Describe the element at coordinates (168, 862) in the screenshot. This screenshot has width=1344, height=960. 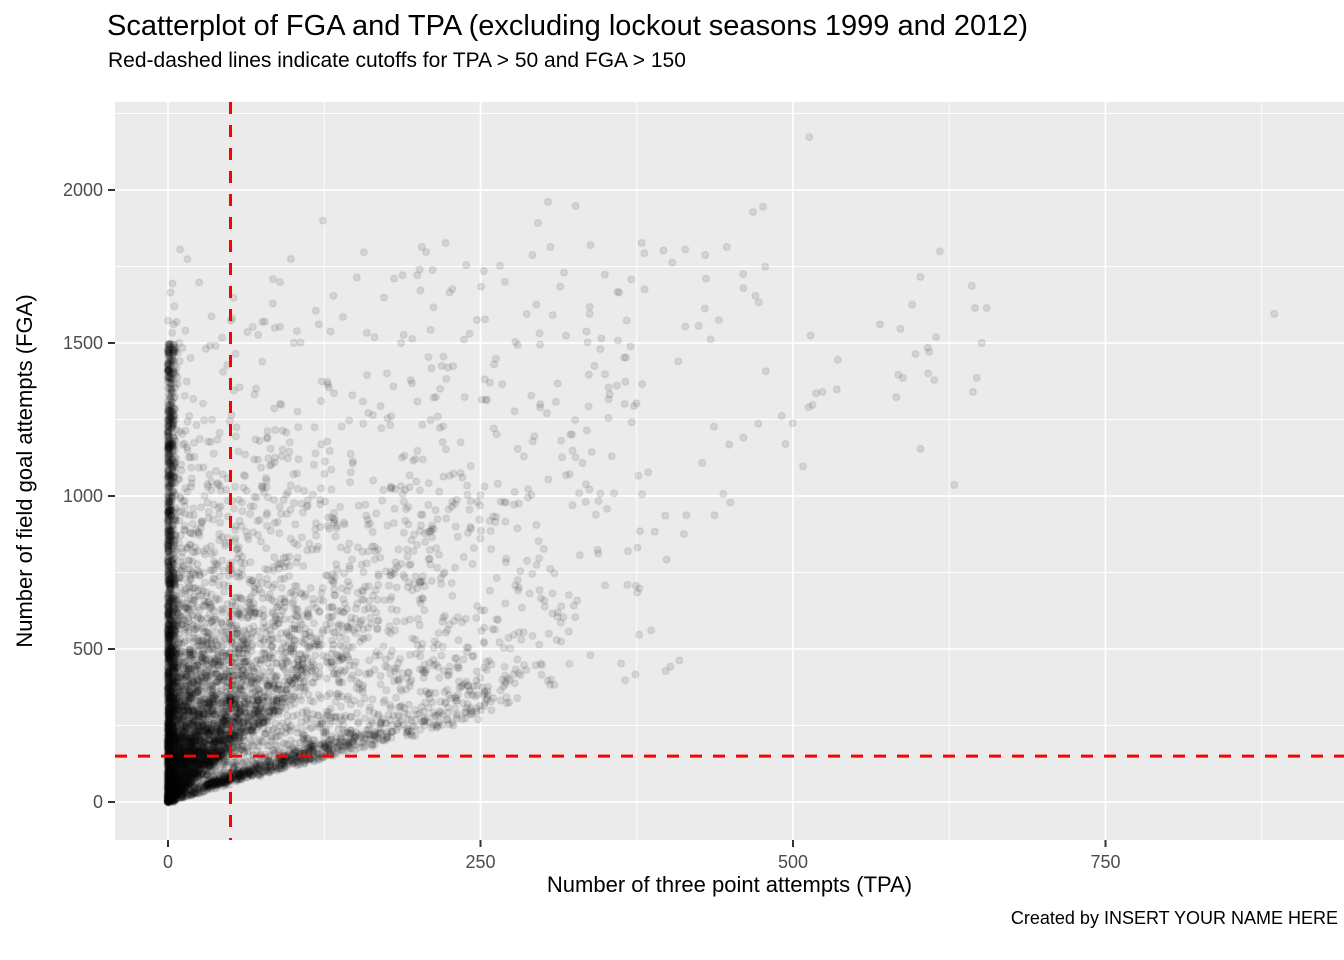
I see `x-tick-label: 0` at that location.